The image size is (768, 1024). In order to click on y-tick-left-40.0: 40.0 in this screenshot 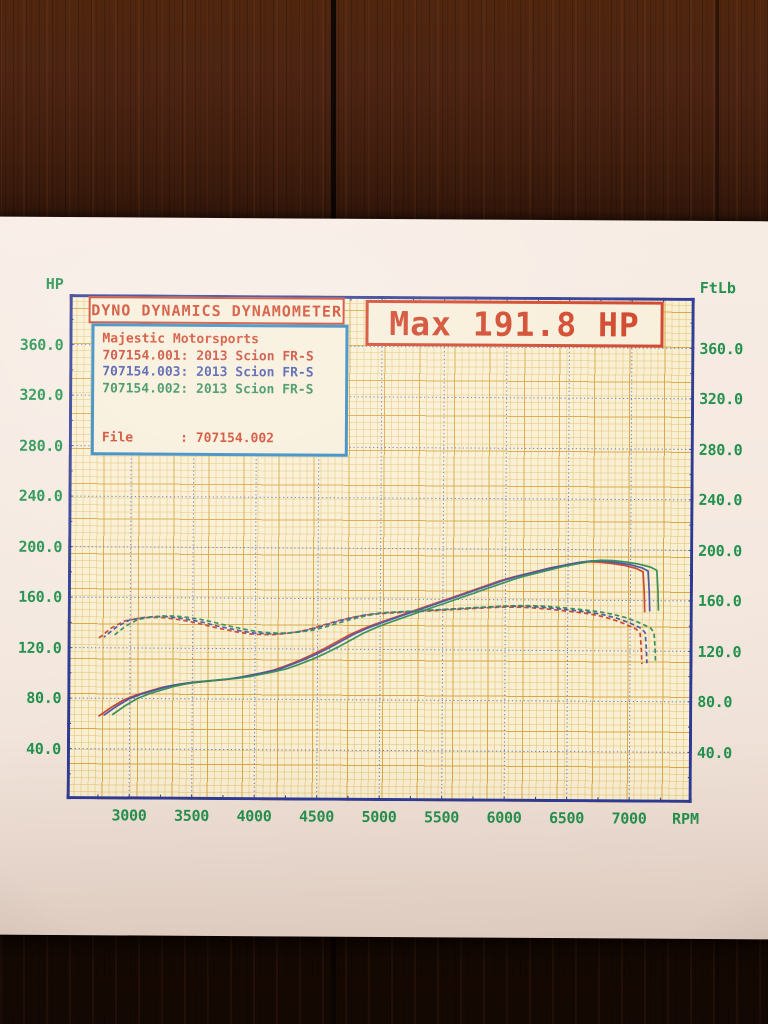, I will do `click(43, 748)`.